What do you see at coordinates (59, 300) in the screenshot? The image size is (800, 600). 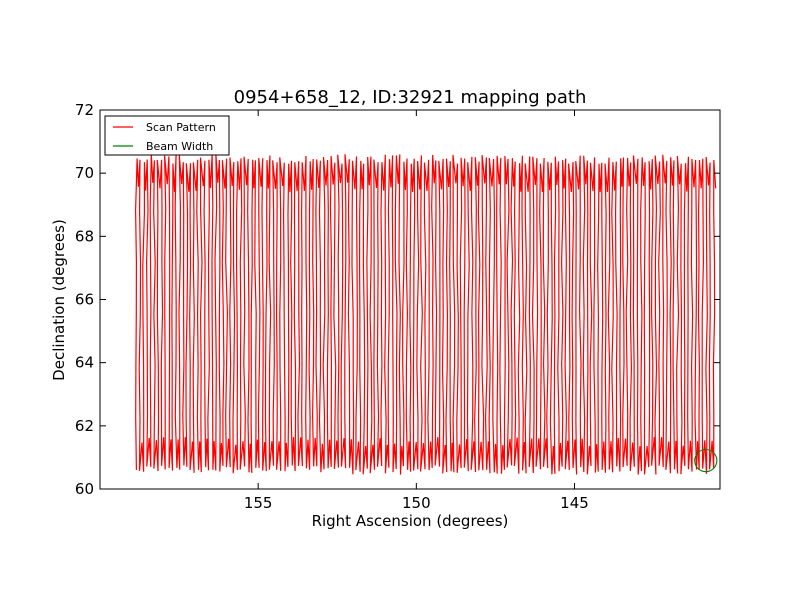 I see `y-axis-label: Declination (degrees)` at bounding box center [59, 300].